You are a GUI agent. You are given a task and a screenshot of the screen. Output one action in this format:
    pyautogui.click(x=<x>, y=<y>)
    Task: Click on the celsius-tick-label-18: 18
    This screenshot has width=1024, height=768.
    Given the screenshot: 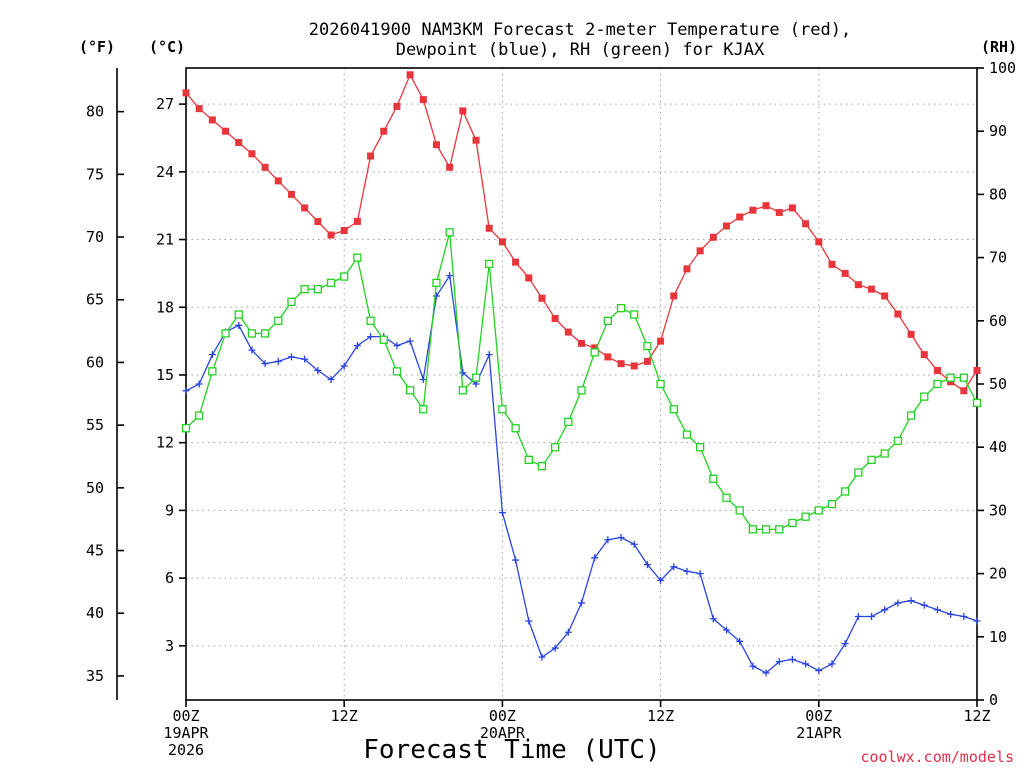 What is the action you would take?
    pyautogui.click(x=165, y=307)
    